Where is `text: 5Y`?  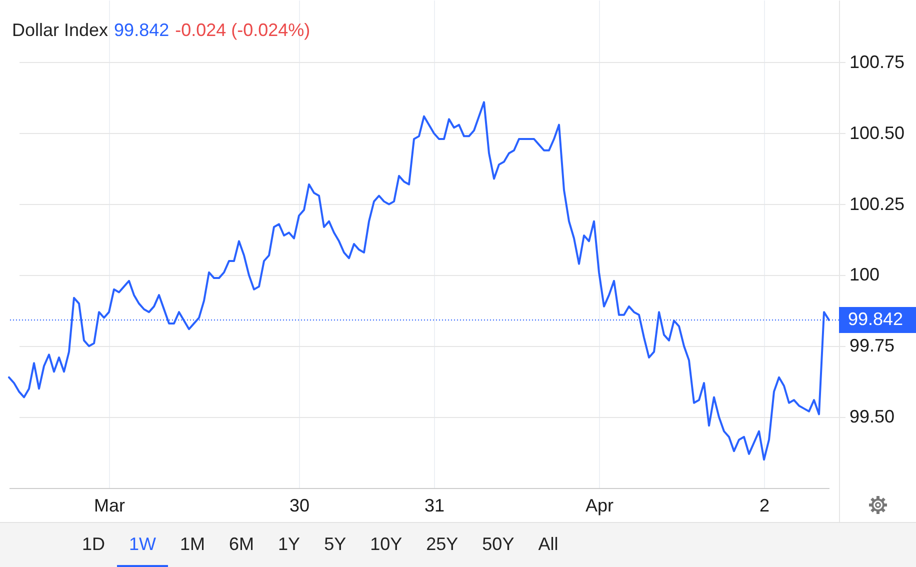 text: 5Y is located at coordinates (335, 544).